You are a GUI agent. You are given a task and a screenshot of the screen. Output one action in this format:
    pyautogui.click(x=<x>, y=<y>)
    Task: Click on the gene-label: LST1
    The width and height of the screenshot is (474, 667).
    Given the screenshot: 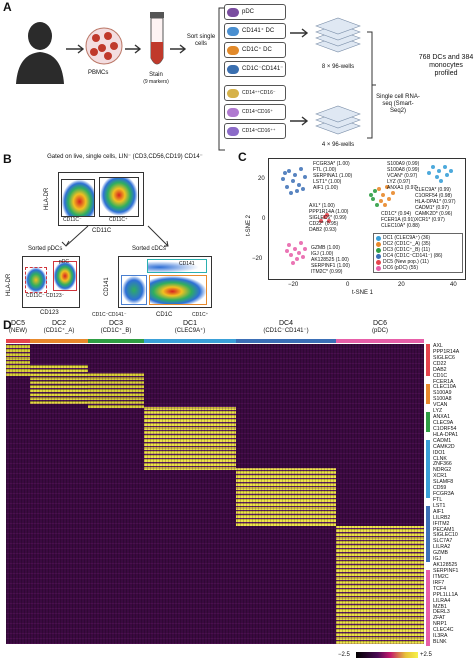 What is the action you would take?
    pyautogui.click(x=439, y=505)
    